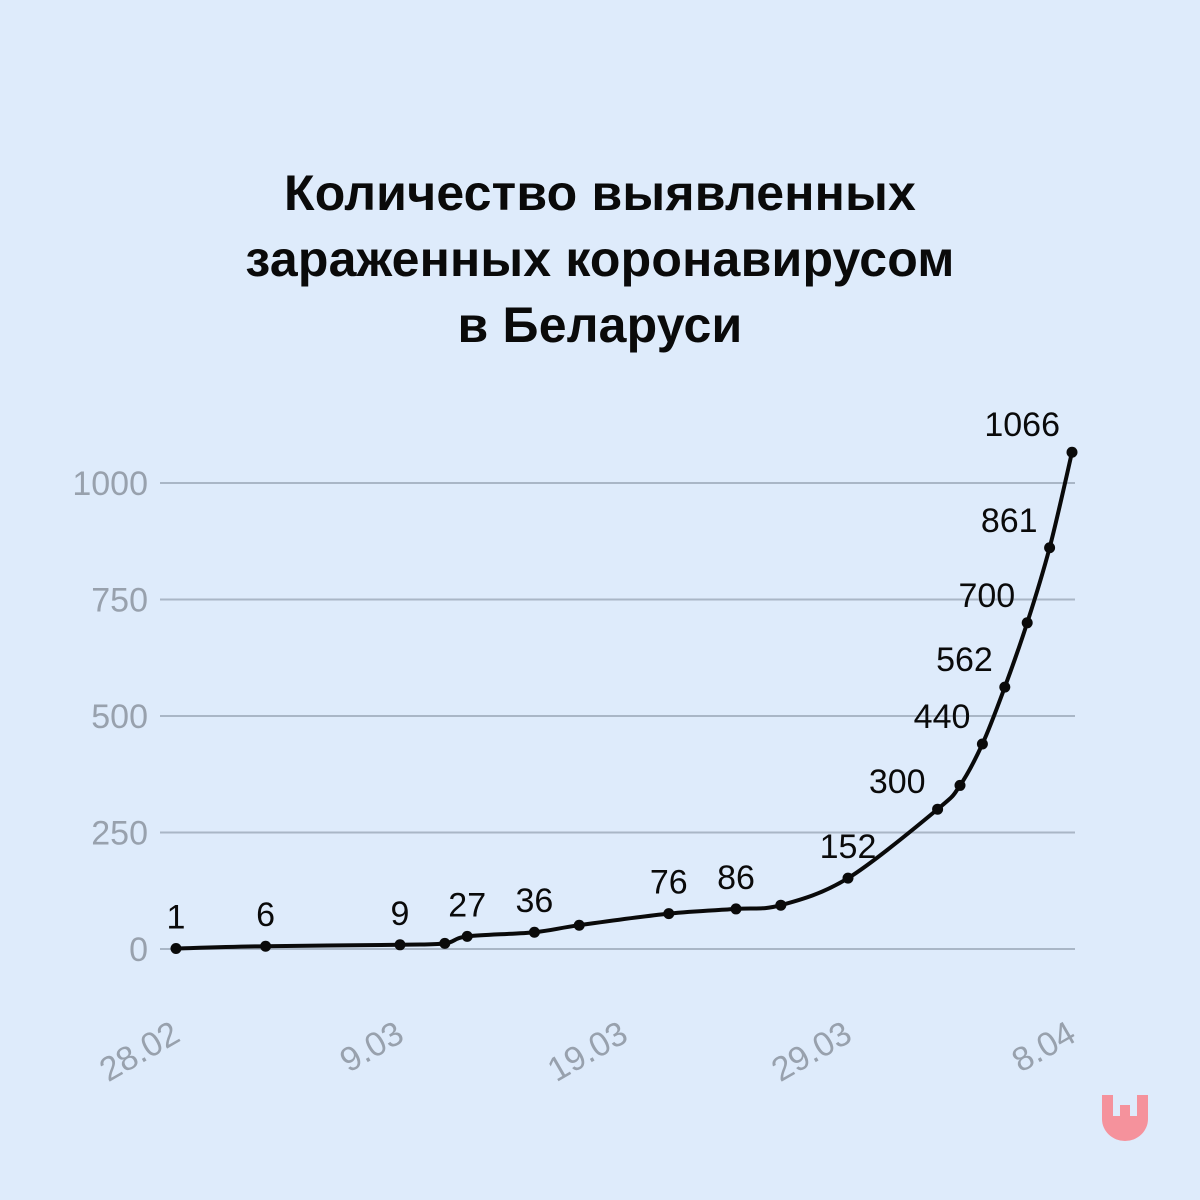 Image resolution: width=1200 pixels, height=1200 pixels. What do you see at coordinates (534, 901) in the screenshot?
I see `data-label: 36` at bounding box center [534, 901].